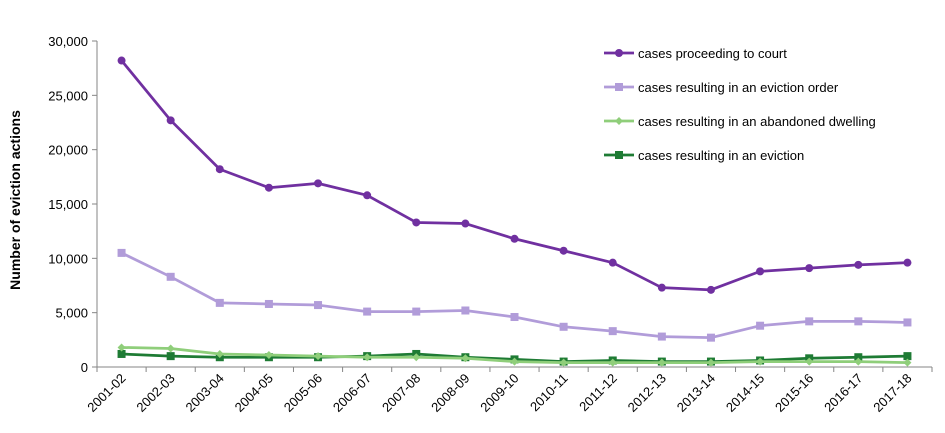  What do you see at coordinates (303, 393) in the screenshot?
I see `x-tick-label: 2005-06` at bounding box center [303, 393].